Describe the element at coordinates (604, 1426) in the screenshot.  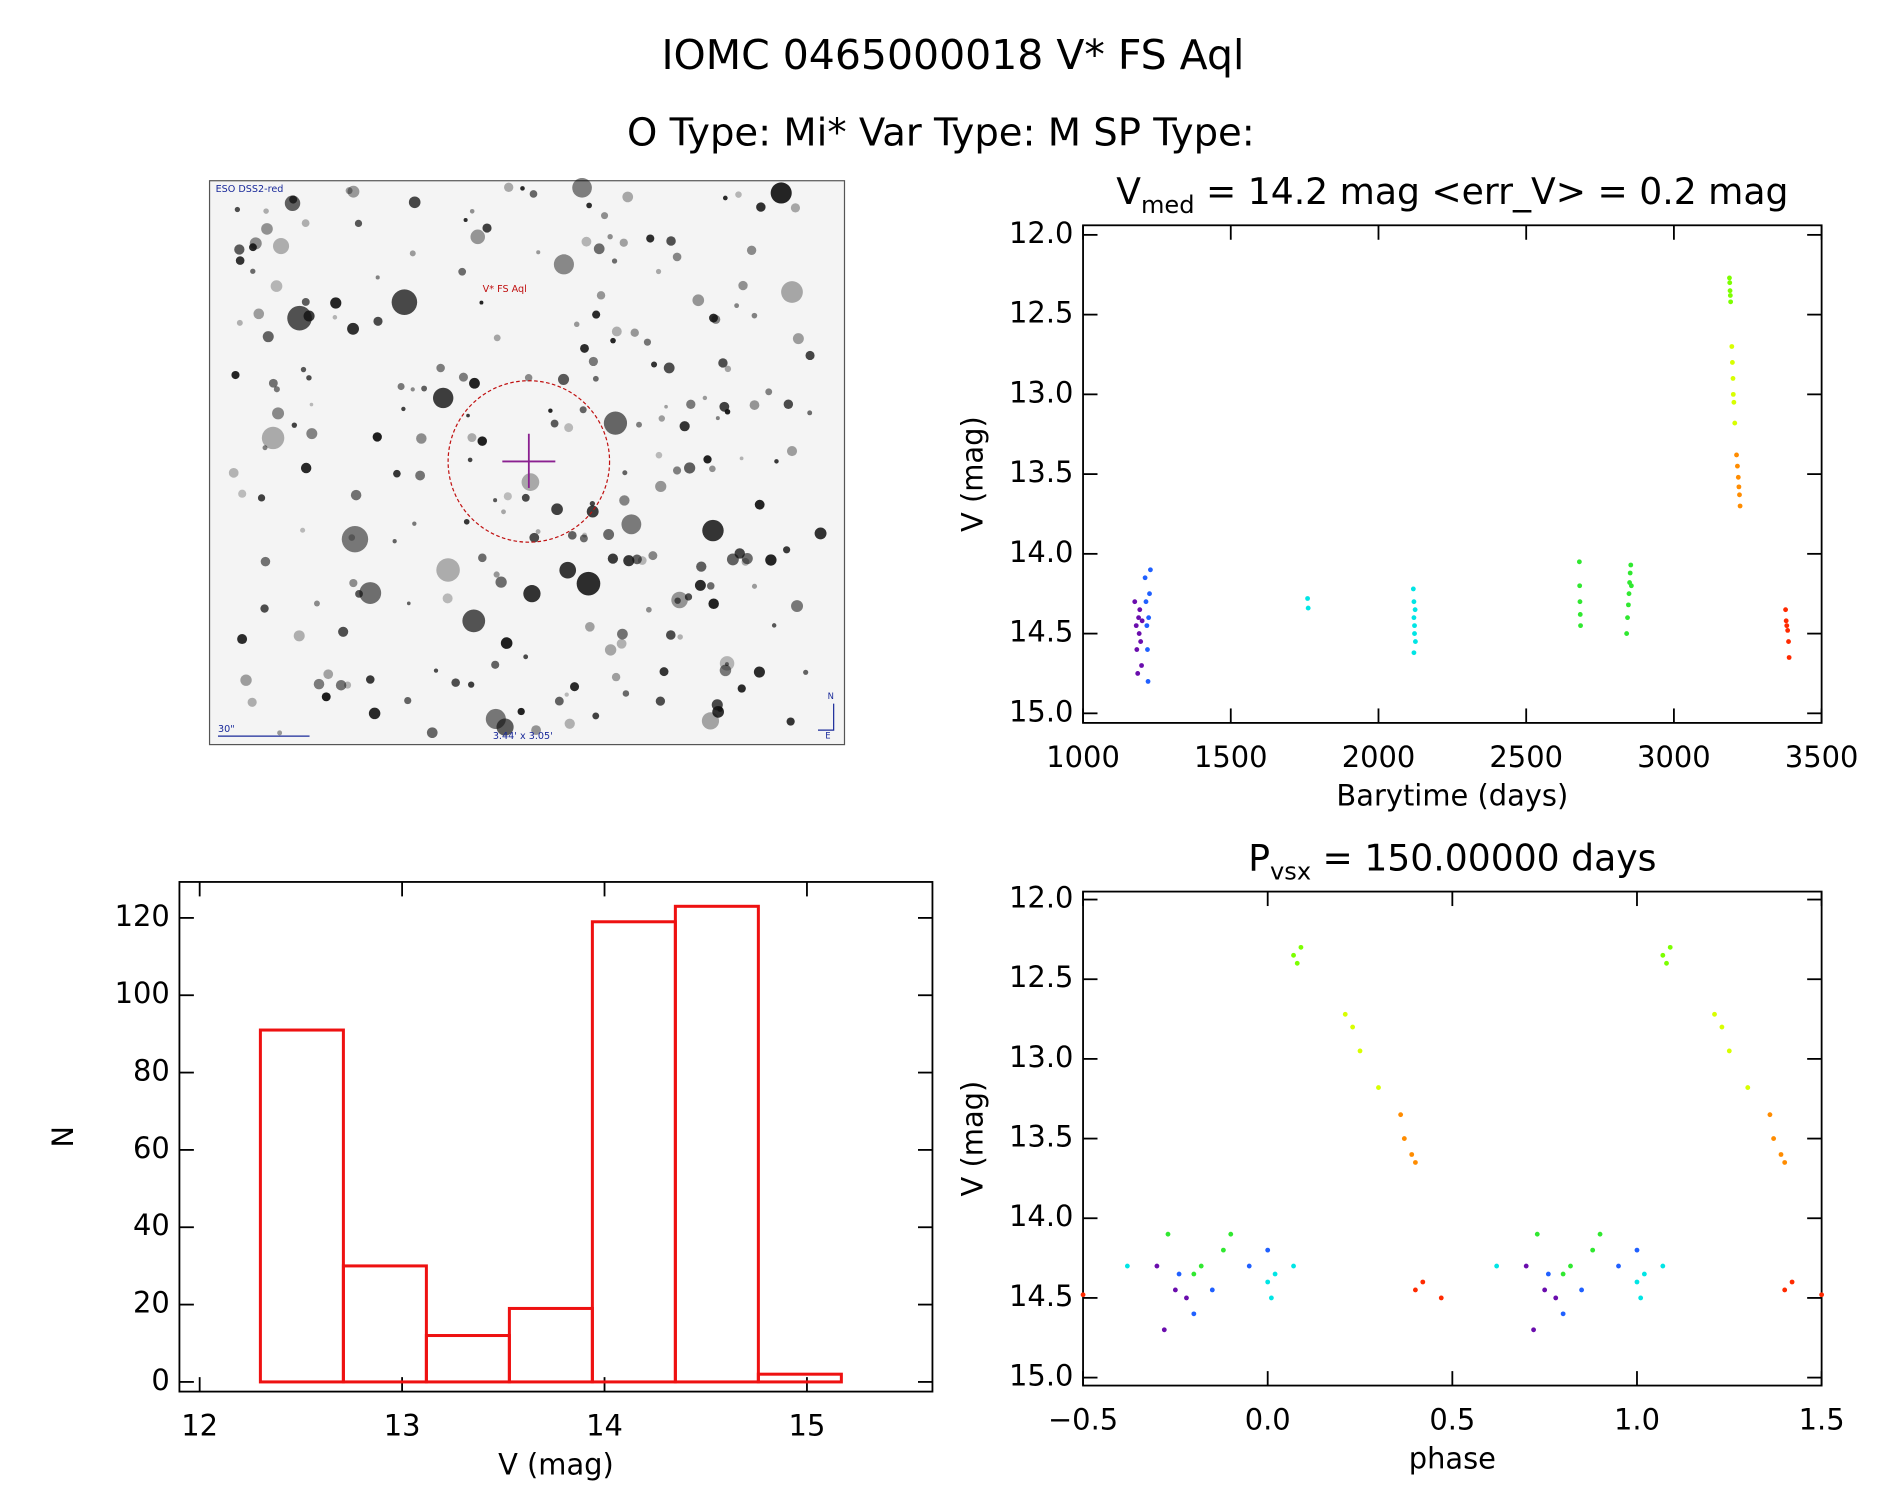
I see `x-tick-label: 14` at that location.